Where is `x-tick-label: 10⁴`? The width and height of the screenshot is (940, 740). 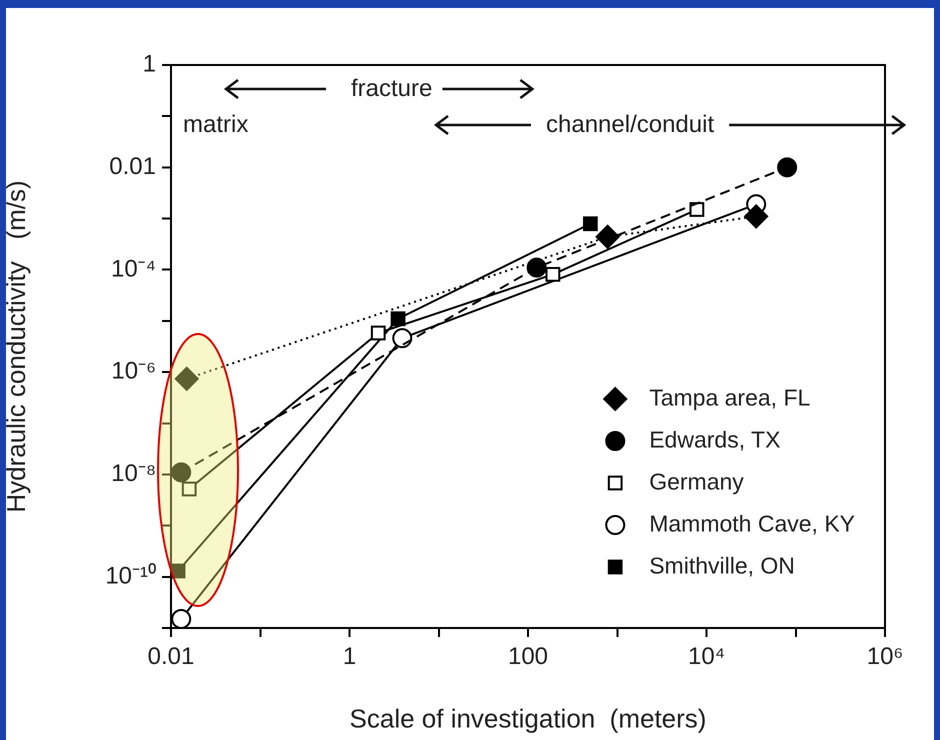 x-tick-label: 10⁴ is located at coordinates (707, 656).